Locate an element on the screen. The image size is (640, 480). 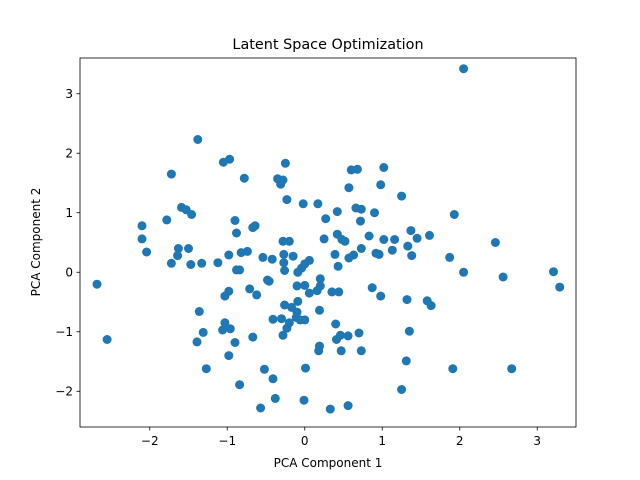
y-tick-label: 3 is located at coordinates (69, 94).